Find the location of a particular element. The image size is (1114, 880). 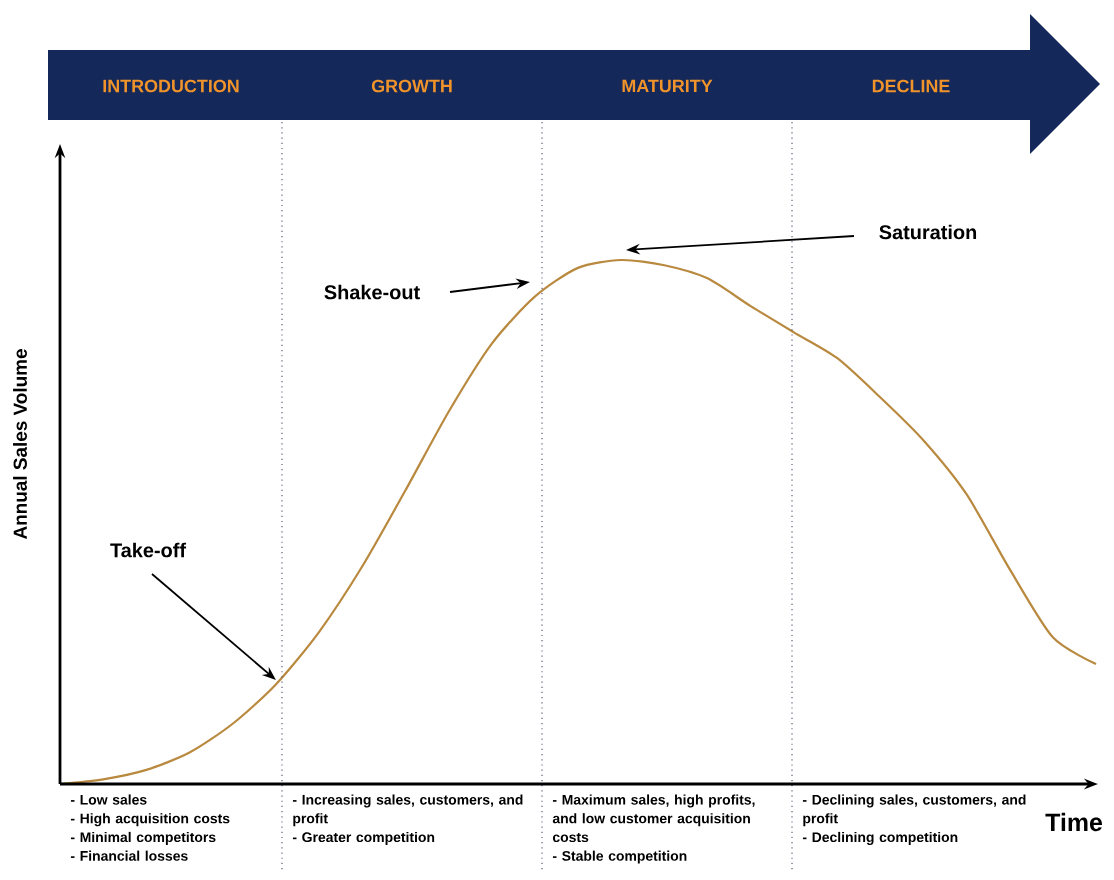

text: Saturation is located at coordinates (928, 232).